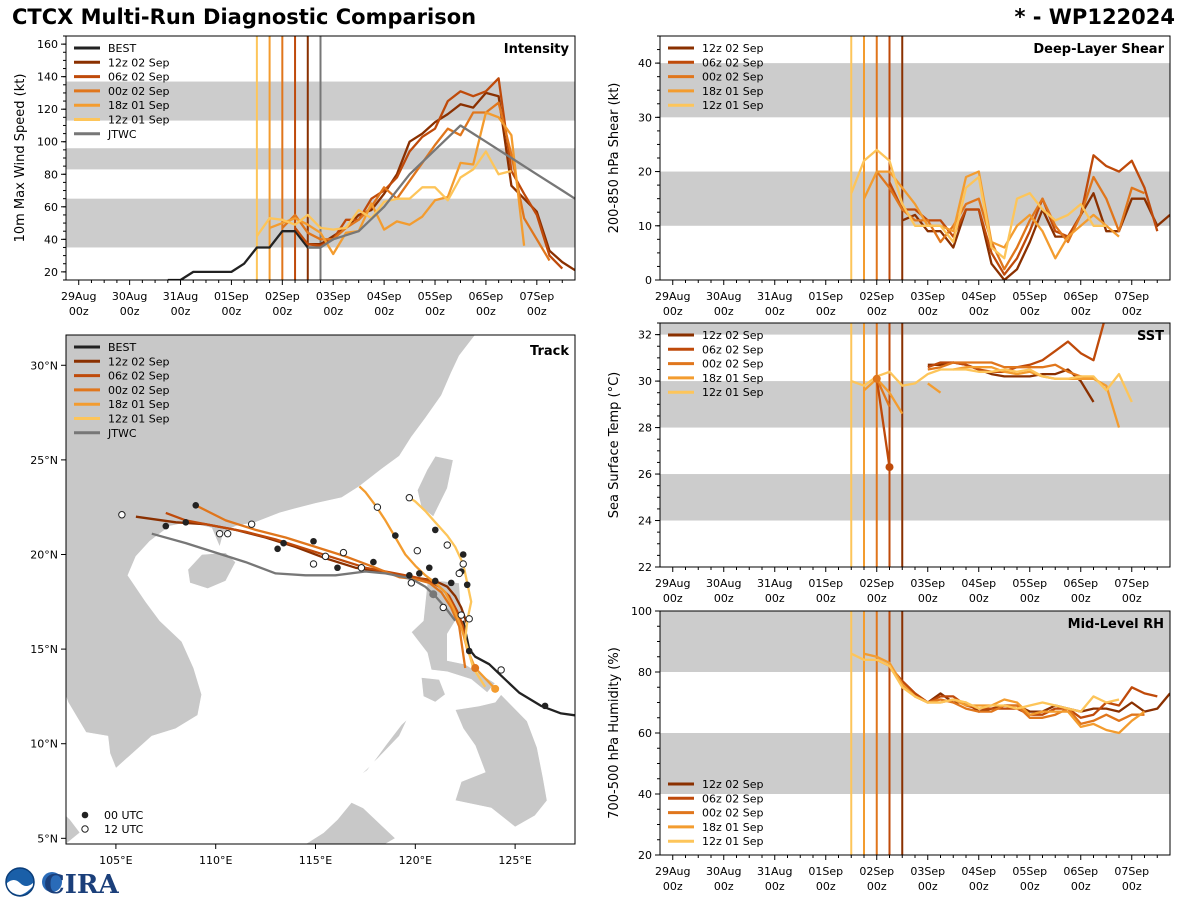  I want to click on legend-label-jtwc: JTWC, so click(122, 134).